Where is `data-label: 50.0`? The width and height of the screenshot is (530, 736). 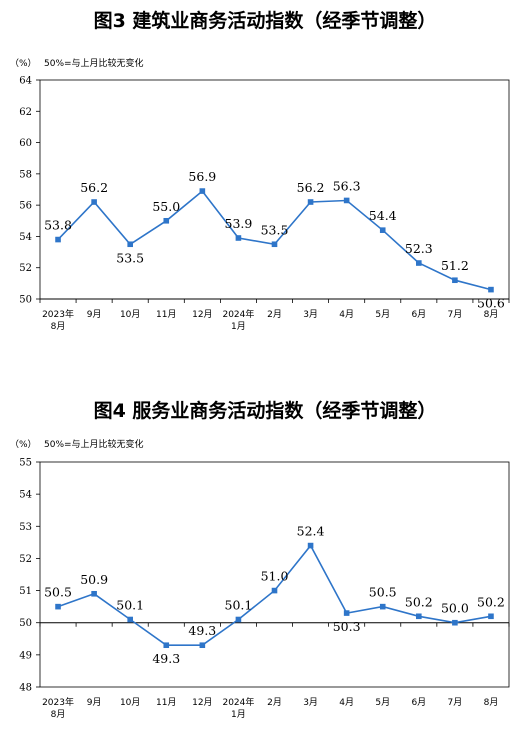
data-label: 50.0 is located at coordinates (455, 608).